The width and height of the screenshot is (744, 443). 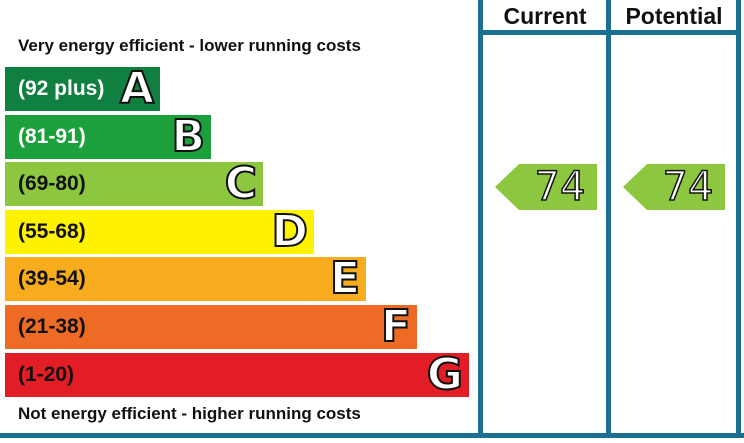 What do you see at coordinates (345, 279) in the screenshot?
I see `band-letter: E` at bounding box center [345, 279].